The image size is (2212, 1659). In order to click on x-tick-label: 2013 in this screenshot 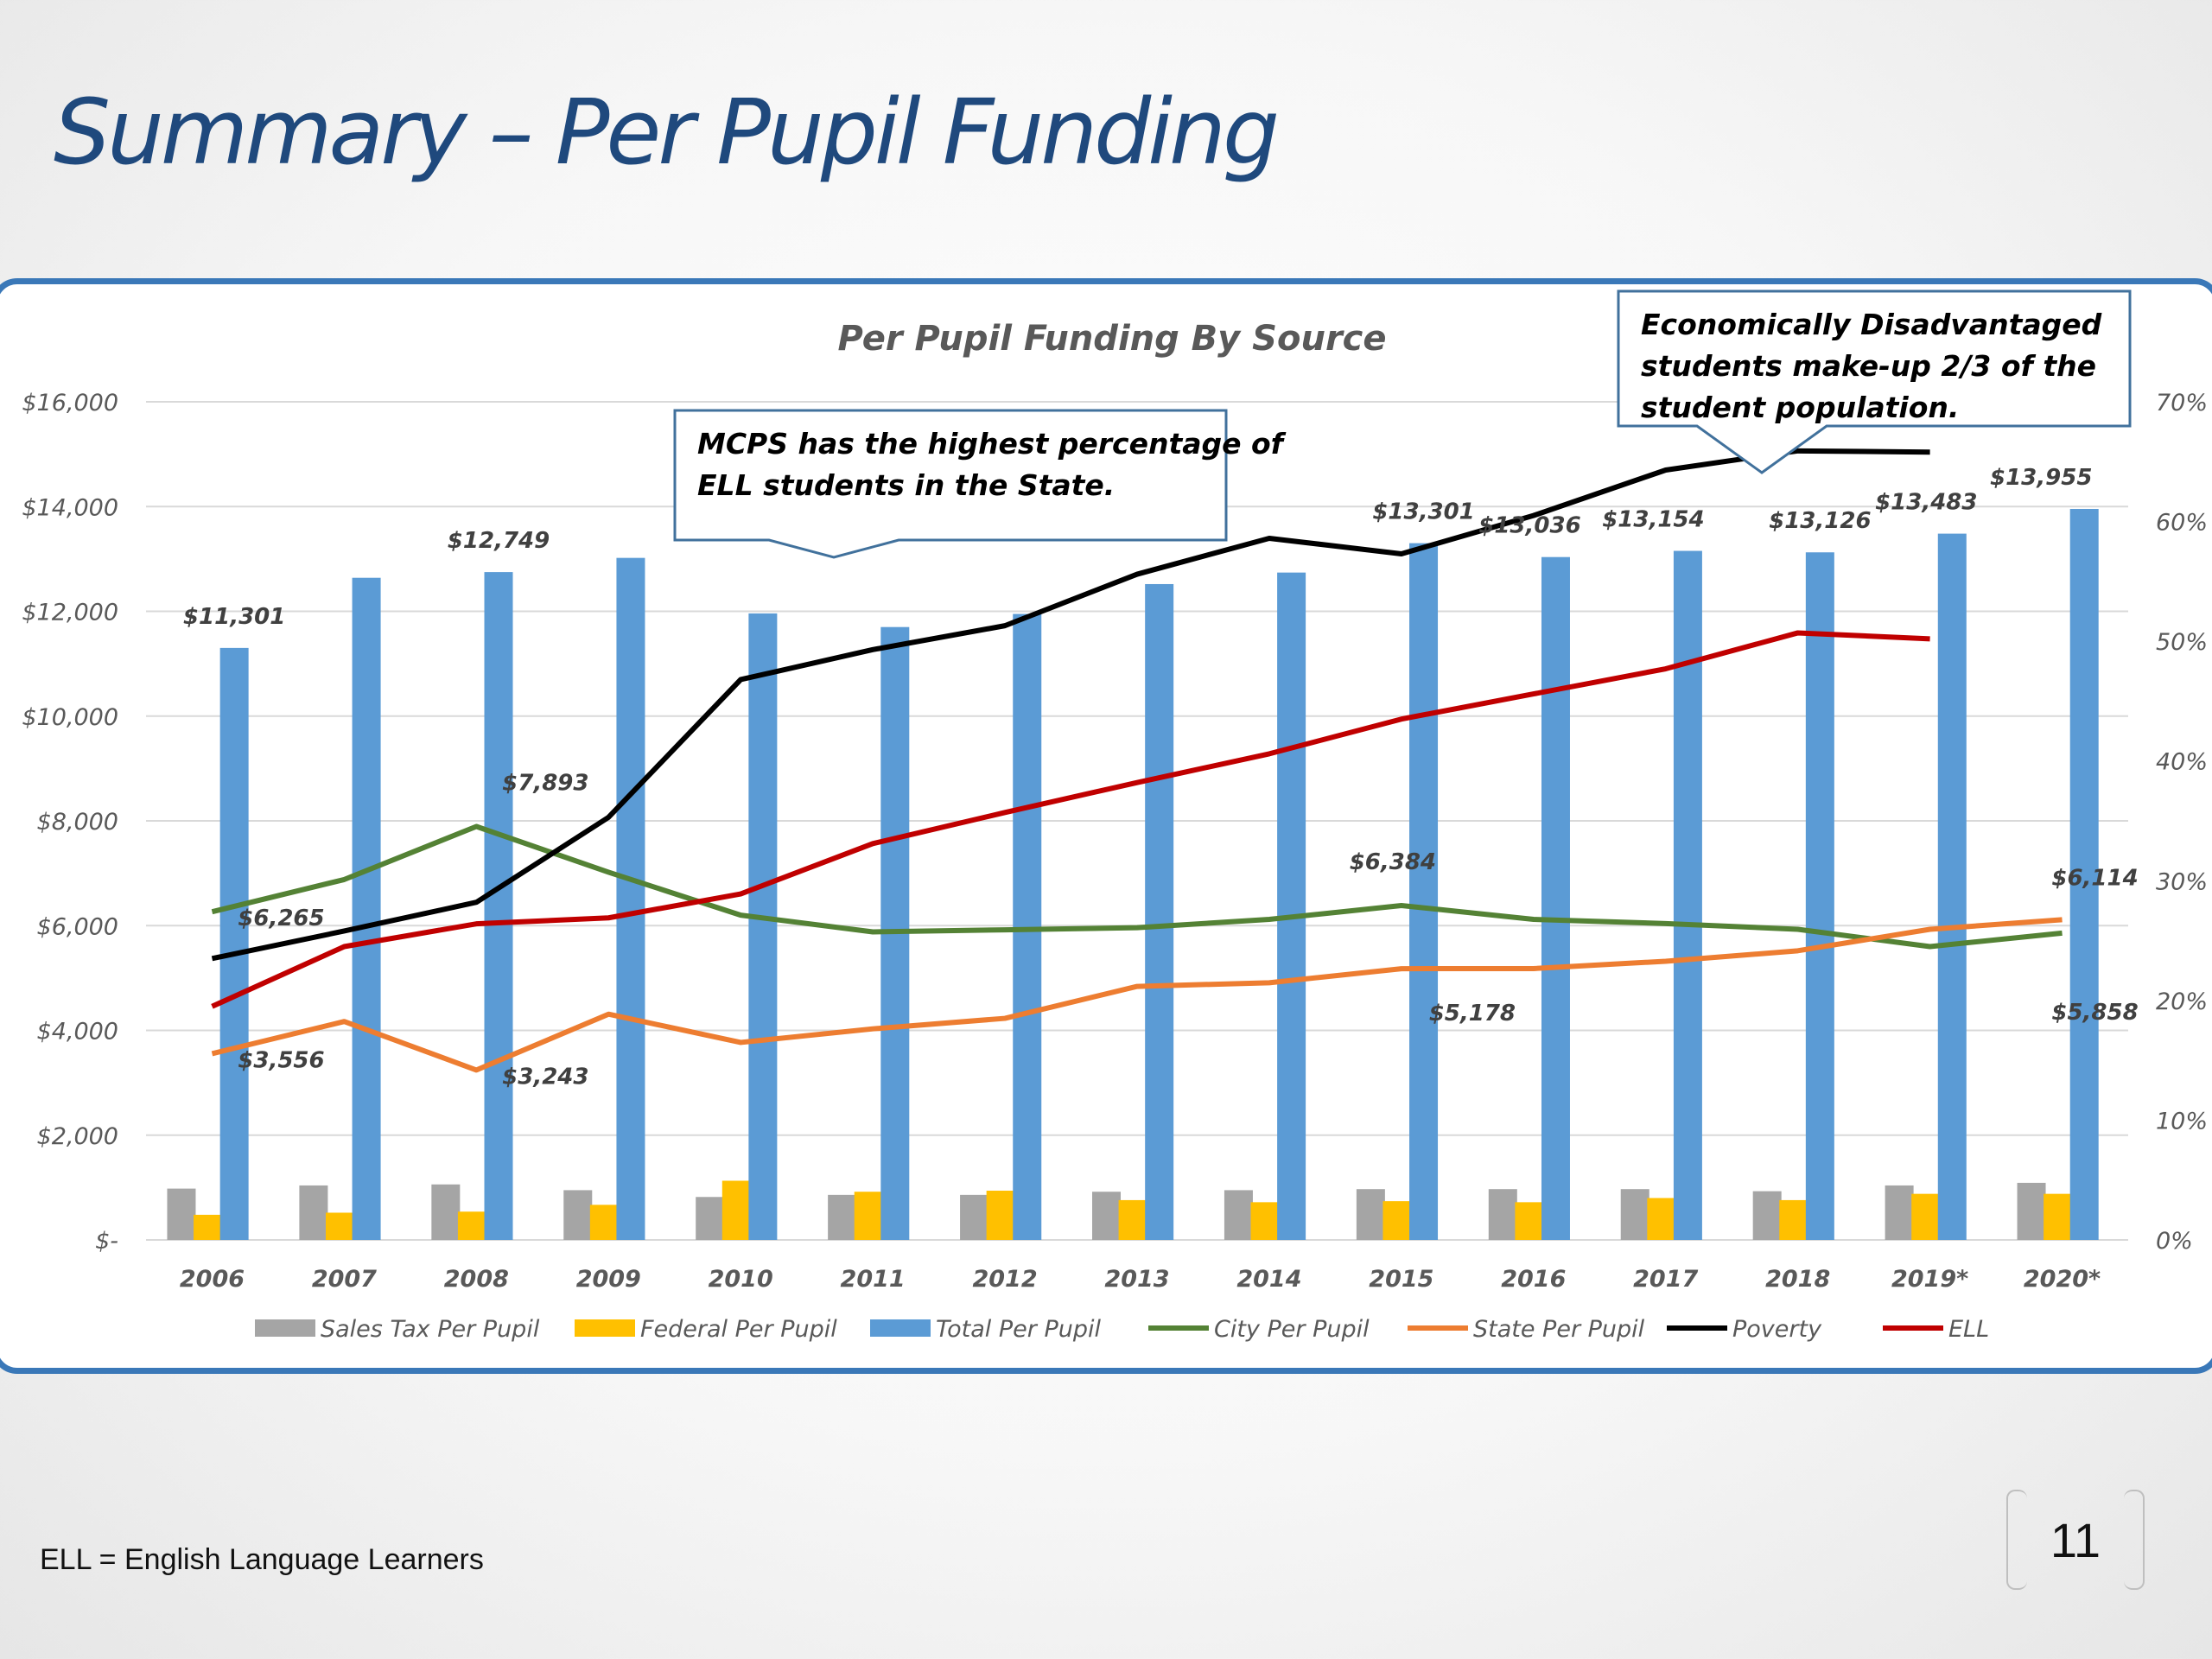, I will do `click(1136, 1279)`.